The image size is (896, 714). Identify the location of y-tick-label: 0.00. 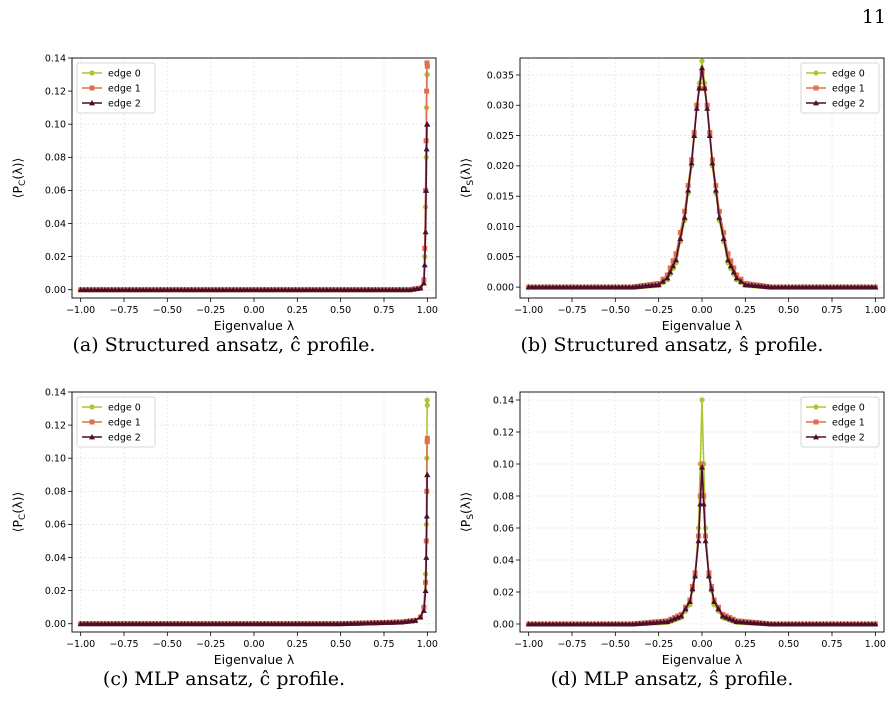
(503, 624).